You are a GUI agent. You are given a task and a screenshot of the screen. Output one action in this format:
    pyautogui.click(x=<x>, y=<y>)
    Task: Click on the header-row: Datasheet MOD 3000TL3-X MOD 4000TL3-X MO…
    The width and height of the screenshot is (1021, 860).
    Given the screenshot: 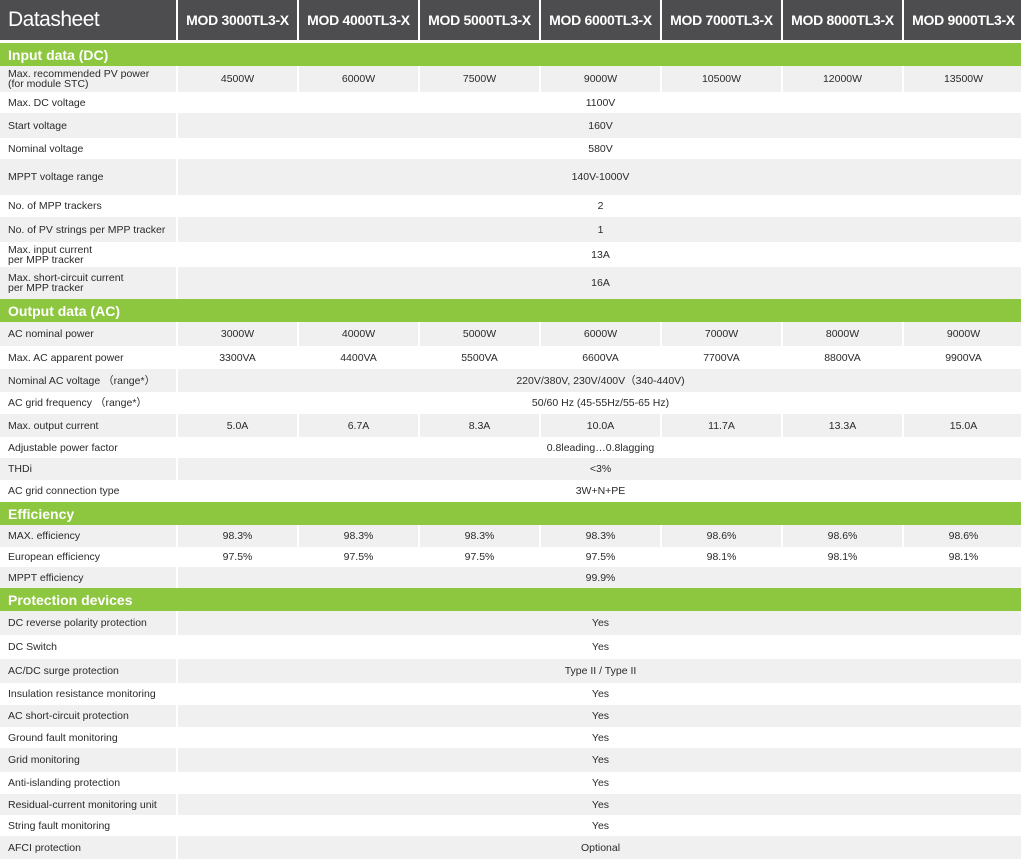 What is the action you would take?
    pyautogui.click(x=510, y=20)
    